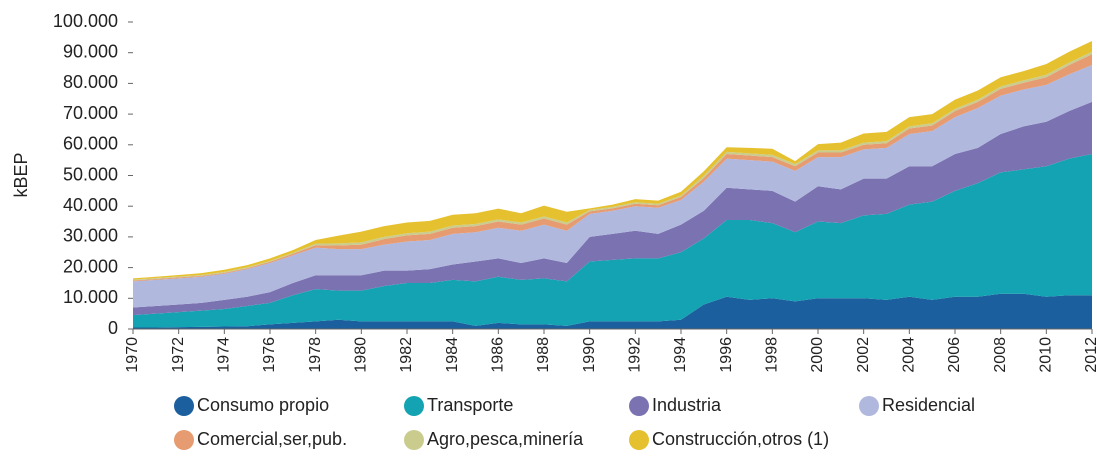  Describe the element at coordinates (90, 236) in the screenshot. I see `y-tick-label: 30.000` at that location.